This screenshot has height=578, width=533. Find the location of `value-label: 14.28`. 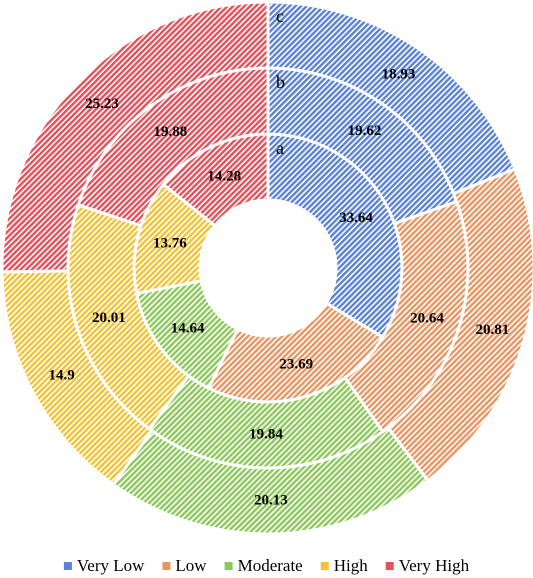

value-label: 14.28 is located at coordinates (224, 176).